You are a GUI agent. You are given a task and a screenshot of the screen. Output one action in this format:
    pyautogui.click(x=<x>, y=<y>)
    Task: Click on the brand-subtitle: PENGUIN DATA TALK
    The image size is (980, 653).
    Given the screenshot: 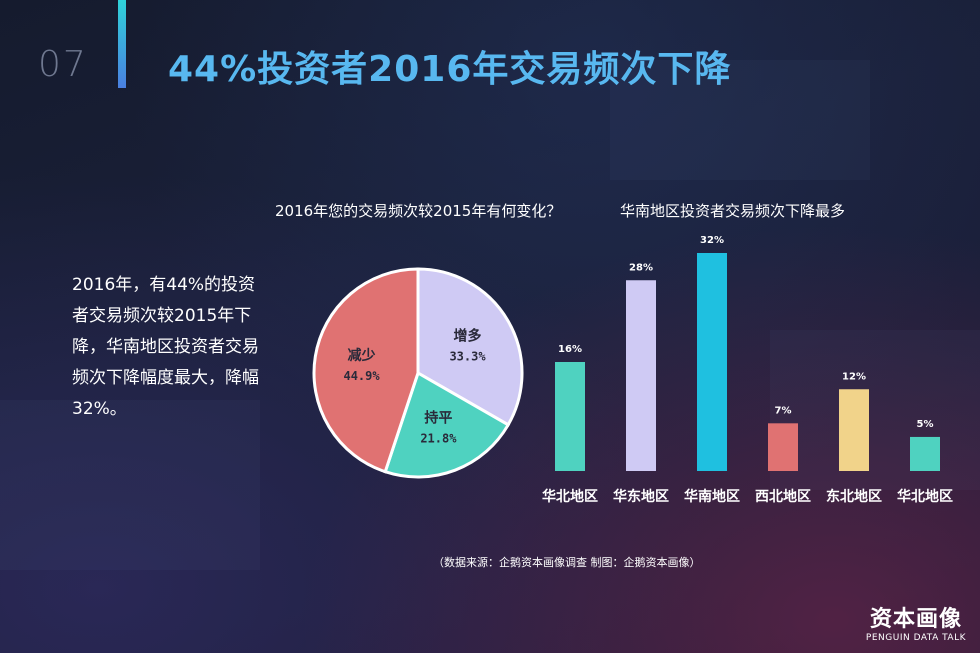 What is the action you would take?
    pyautogui.click(x=915, y=638)
    